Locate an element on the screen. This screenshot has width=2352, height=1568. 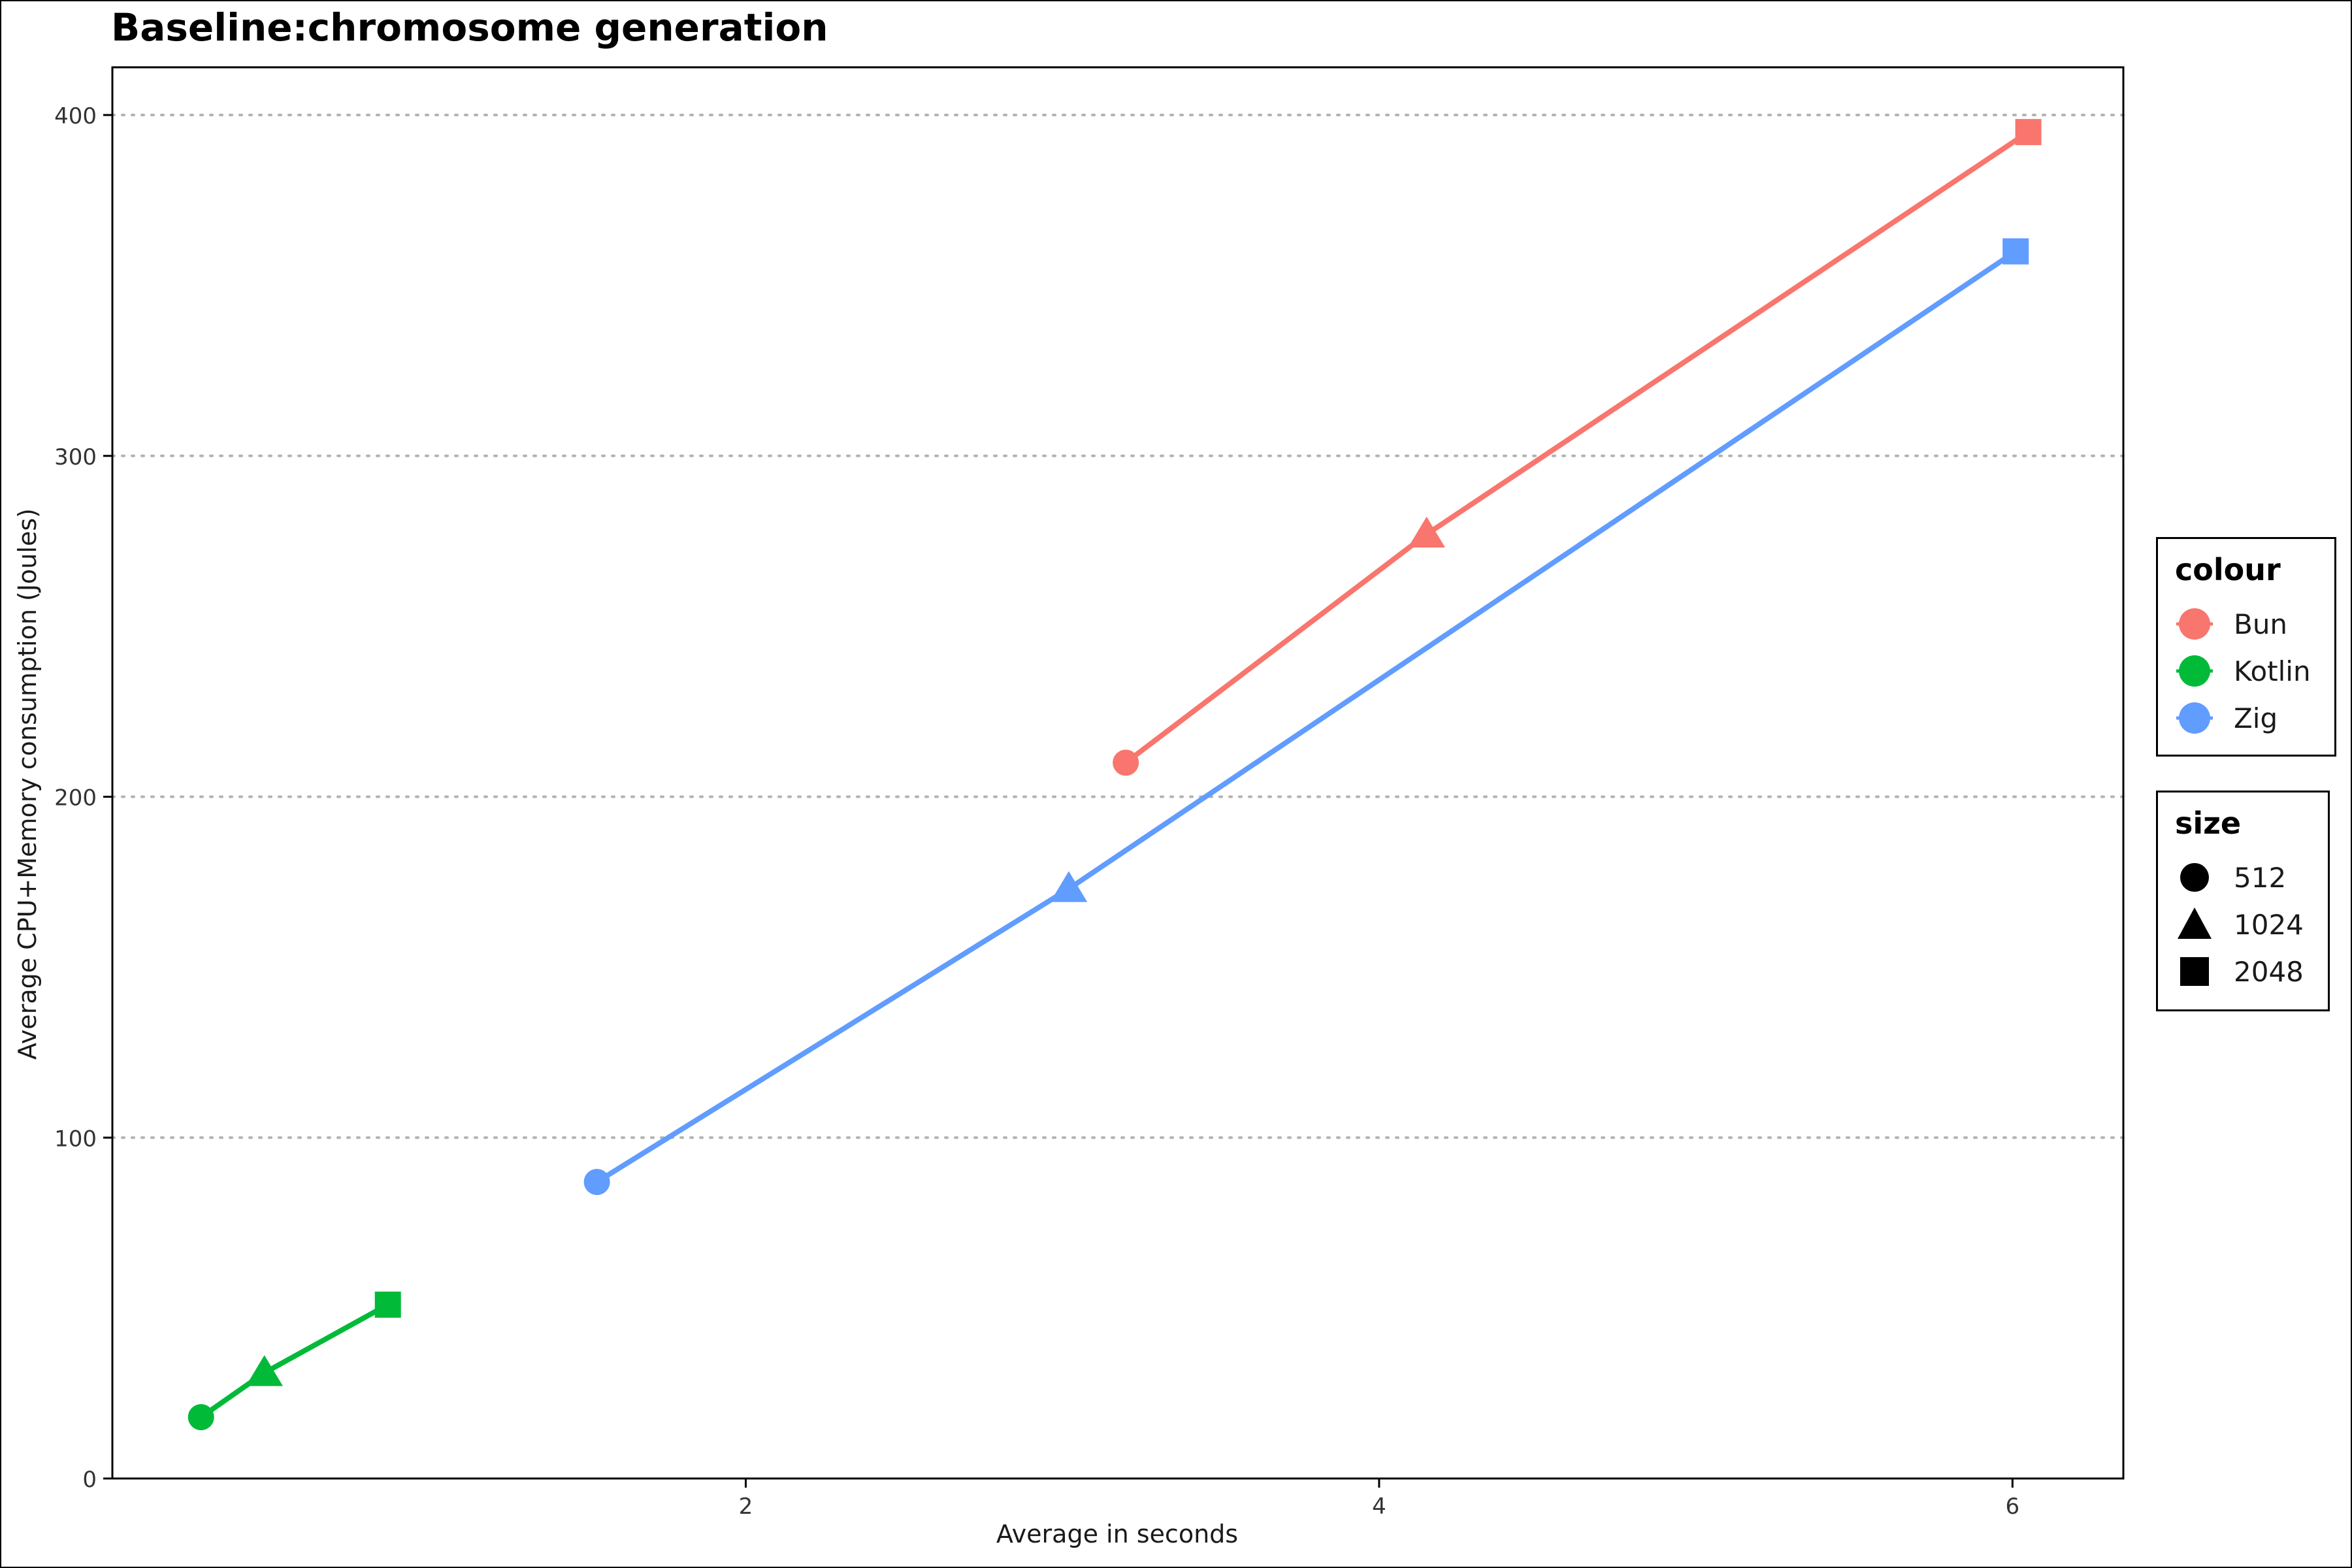
legend-item-bun: Bun is located at coordinates (2263, 624).